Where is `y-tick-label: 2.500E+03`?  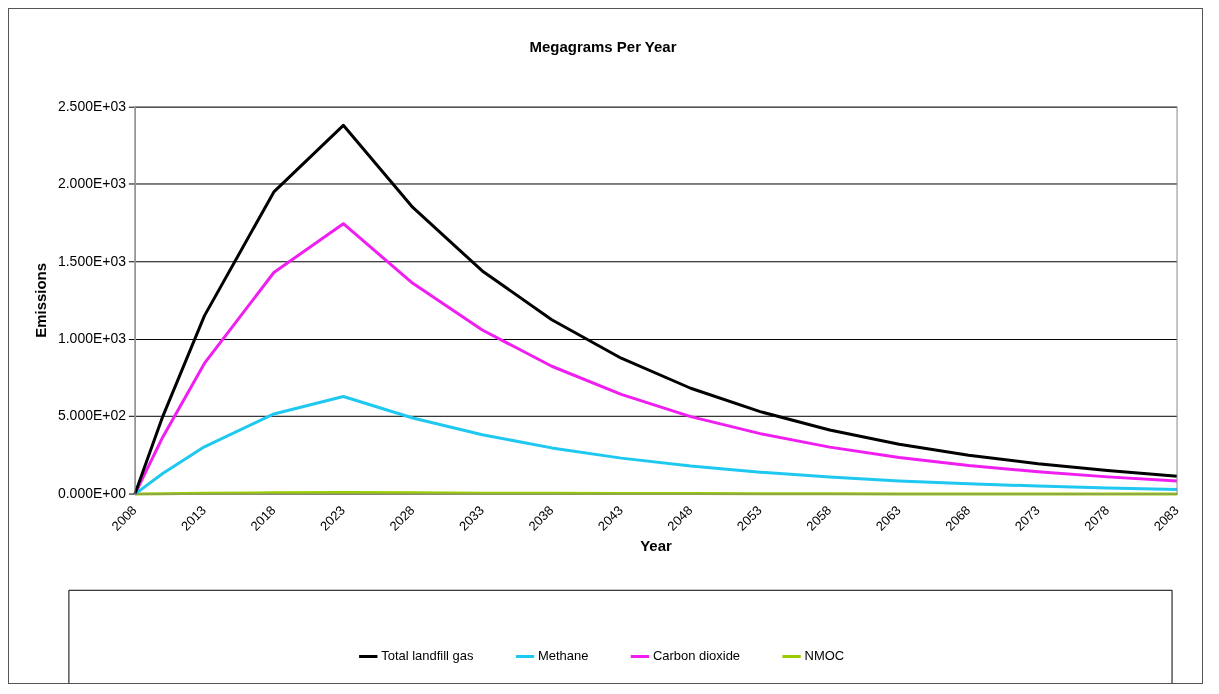 y-tick-label: 2.500E+03 is located at coordinates (92, 105).